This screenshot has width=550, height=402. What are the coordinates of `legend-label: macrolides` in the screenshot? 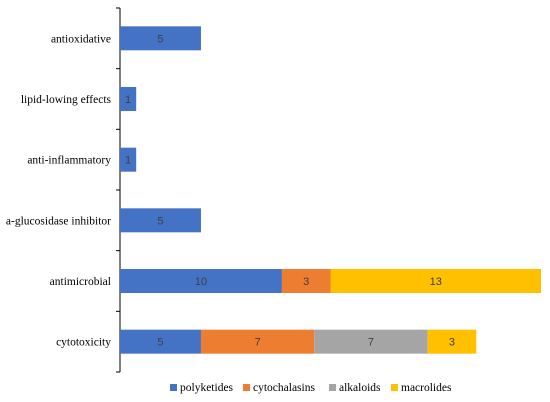 It's located at (426, 388).